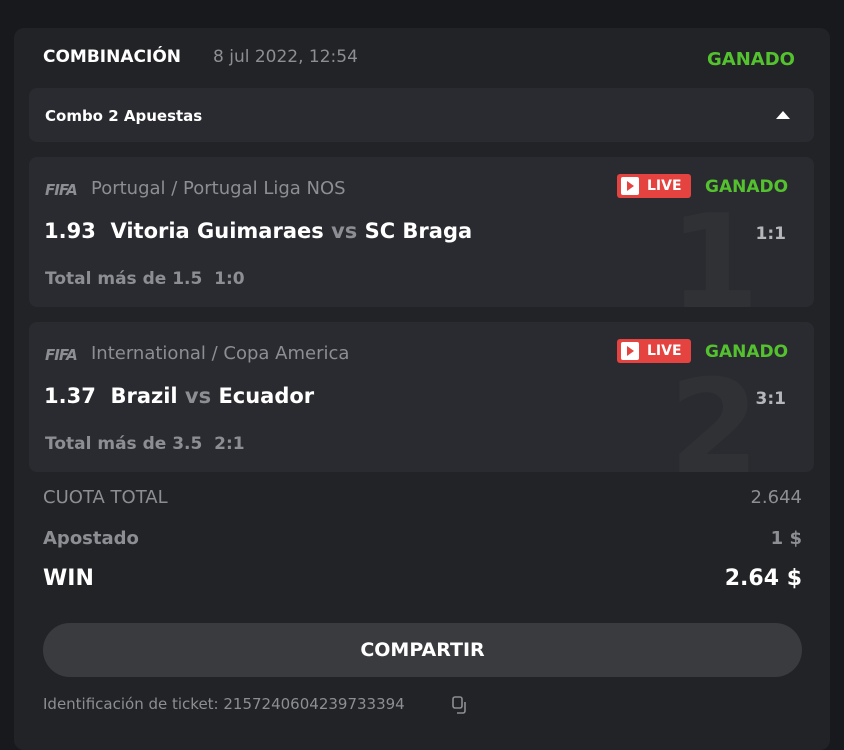 This screenshot has height=750, width=844. What do you see at coordinates (786, 538) in the screenshot?
I see `stake-value: 1 $` at bounding box center [786, 538].